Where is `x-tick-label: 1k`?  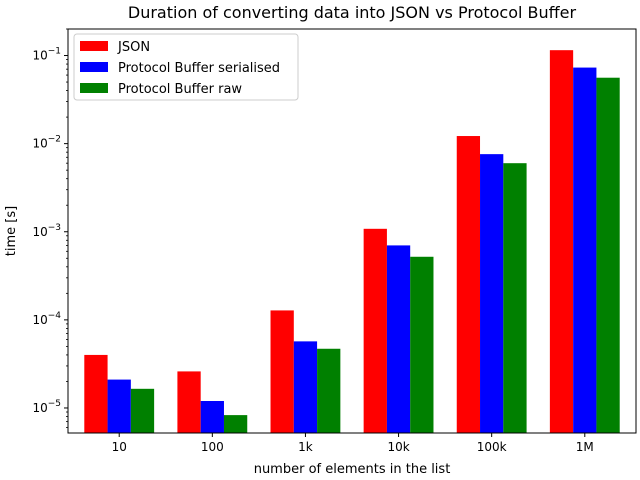
x-tick-label: 1k is located at coordinates (305, 447).